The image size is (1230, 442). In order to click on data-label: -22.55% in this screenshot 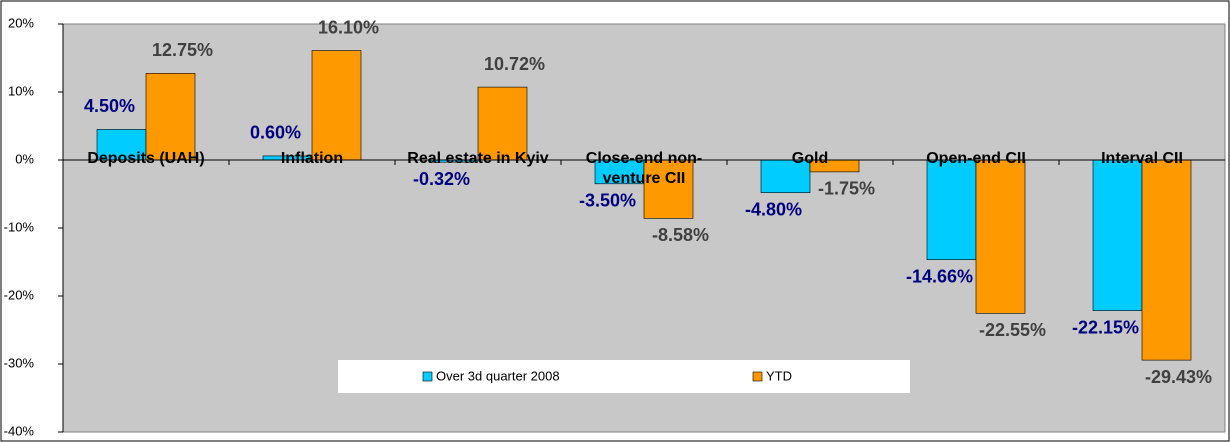, I will do `click(1012, 330)`.